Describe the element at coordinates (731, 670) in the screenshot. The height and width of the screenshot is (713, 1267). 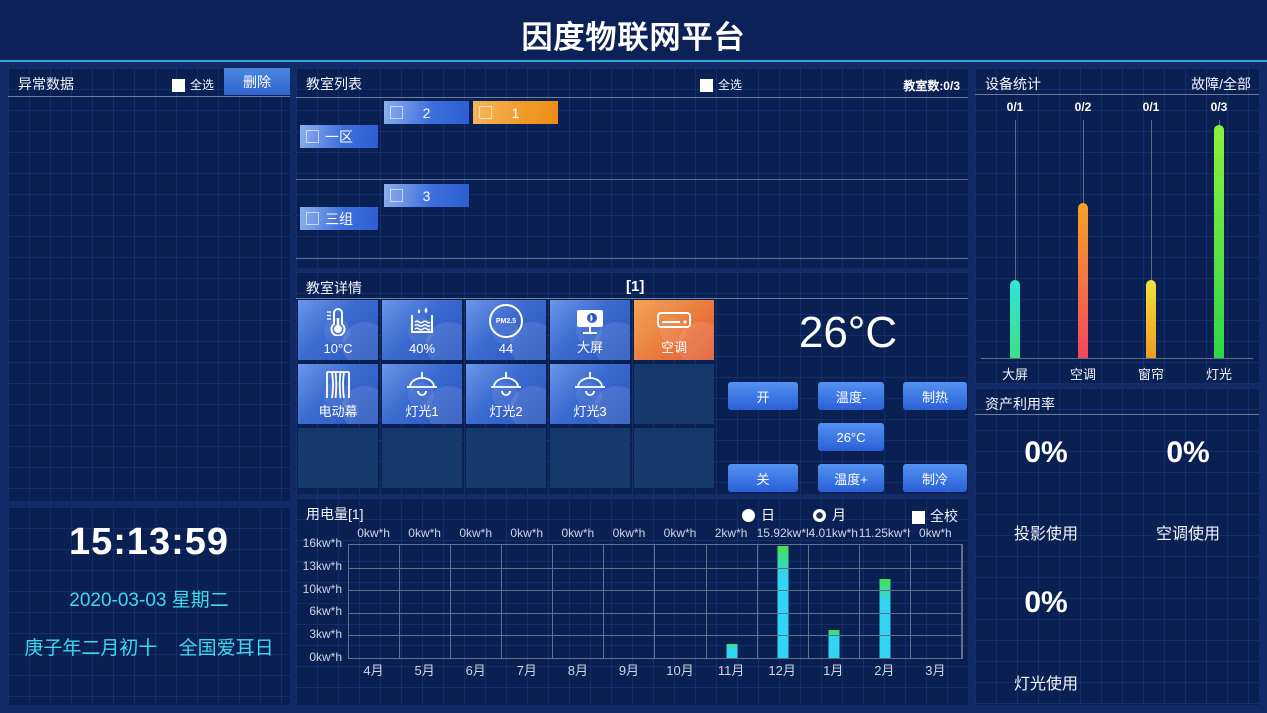
I see `power-x-tick: 11月` at that location.